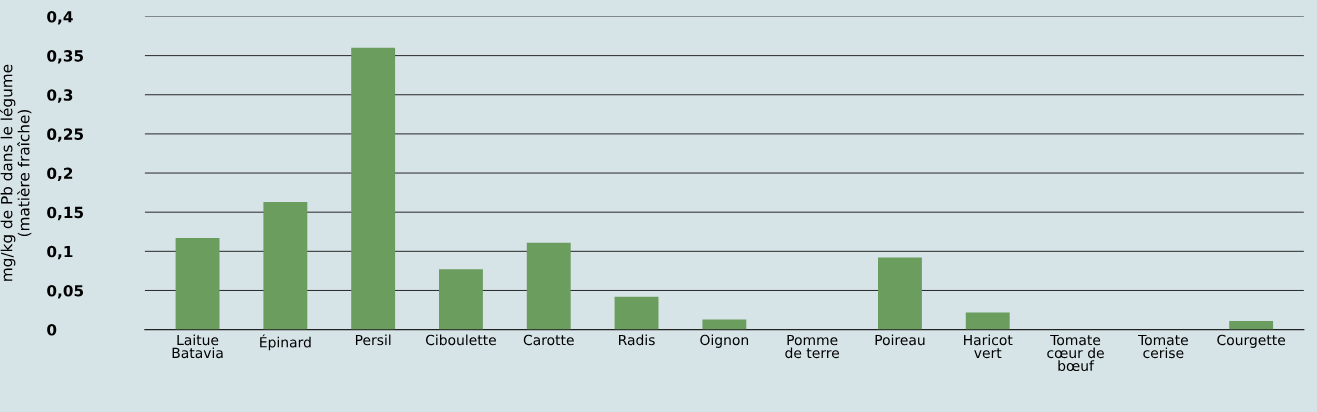 Image resolution: width=1317 pixels, height=412 pixels. What do you see at coordinates (548, 340) in the screenshot?
I see `x-tick-label: Carotte` at bounding box center [548, 340].